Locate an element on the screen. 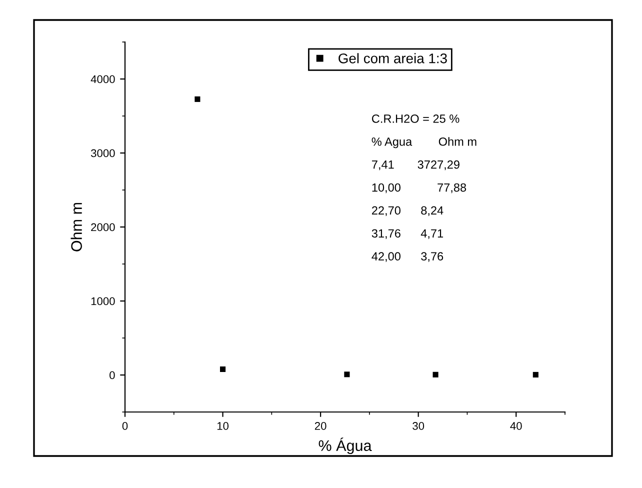 This screenshot has width=642, height=488. annotation: 10,00 77,88 is located at coordinates (419, 188).